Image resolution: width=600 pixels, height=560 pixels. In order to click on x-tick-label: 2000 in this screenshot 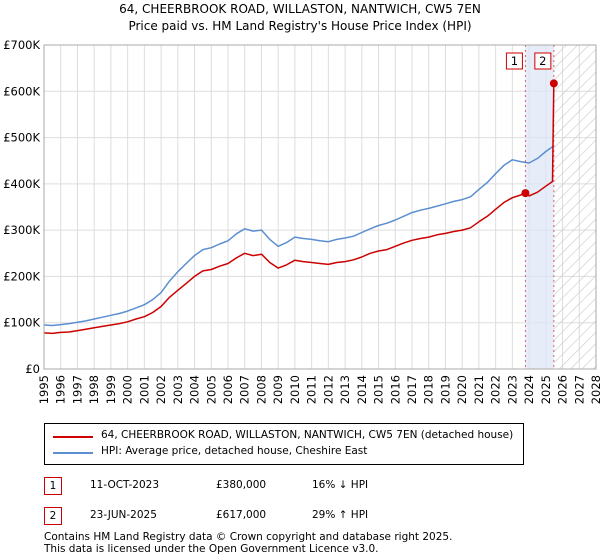, I will do `click(128, 389)`.